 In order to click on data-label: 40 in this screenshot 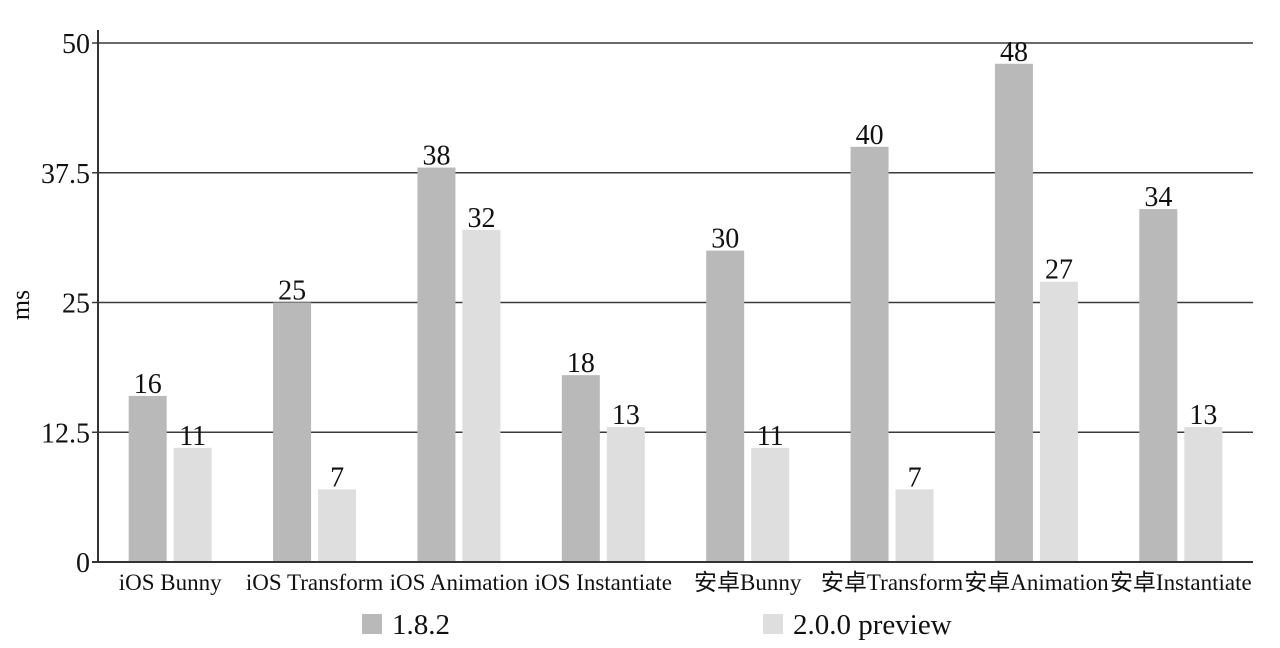, I will do `click(870, 135)`.